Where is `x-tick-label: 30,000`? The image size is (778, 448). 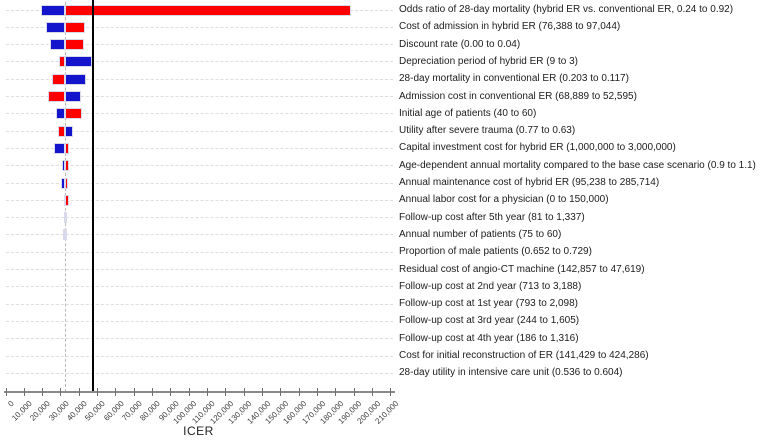
x-tick-label: 30,000 is located at coordinates (58, 411).